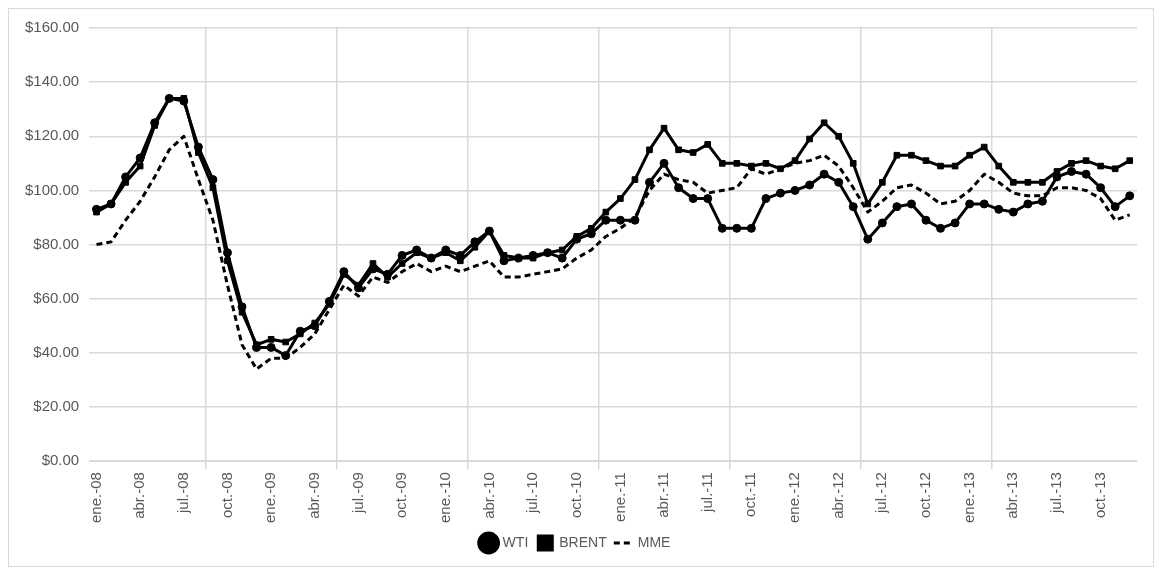  Describe the element at coordinates (52, 27) in the screenshot. I see `y-tick-label: $160.00` at that location.